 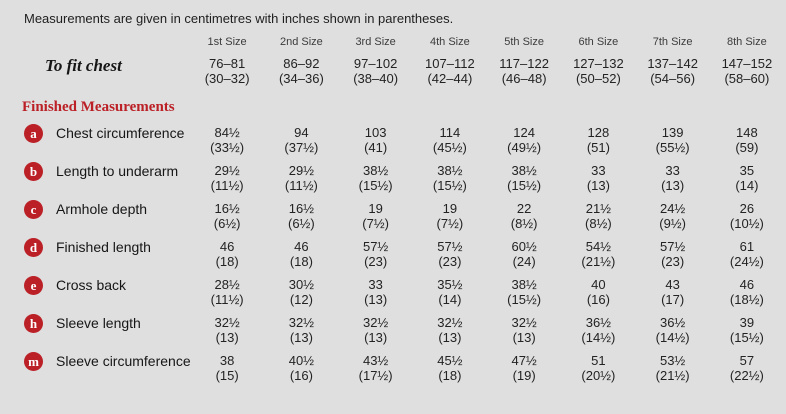 I want to click on measurement-cell: 128 (51), so click(x=598, y=140).